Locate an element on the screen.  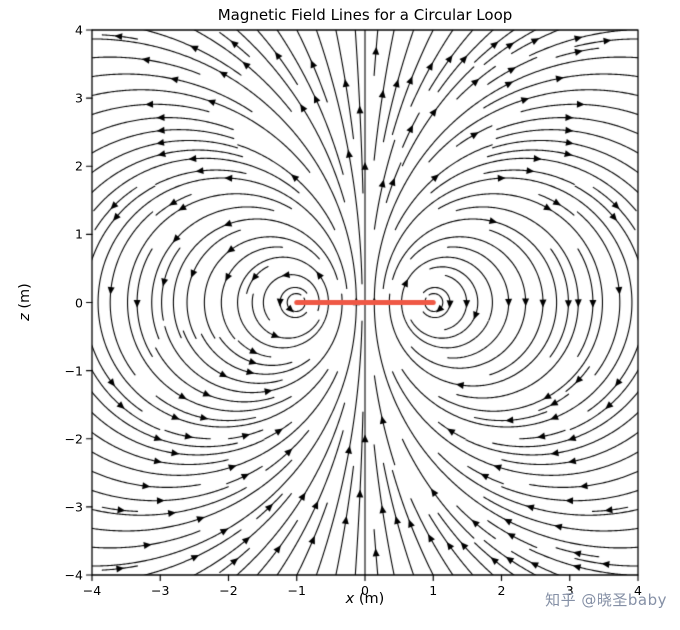
x-tick-label: 3 is located at coordinates (569, 590).